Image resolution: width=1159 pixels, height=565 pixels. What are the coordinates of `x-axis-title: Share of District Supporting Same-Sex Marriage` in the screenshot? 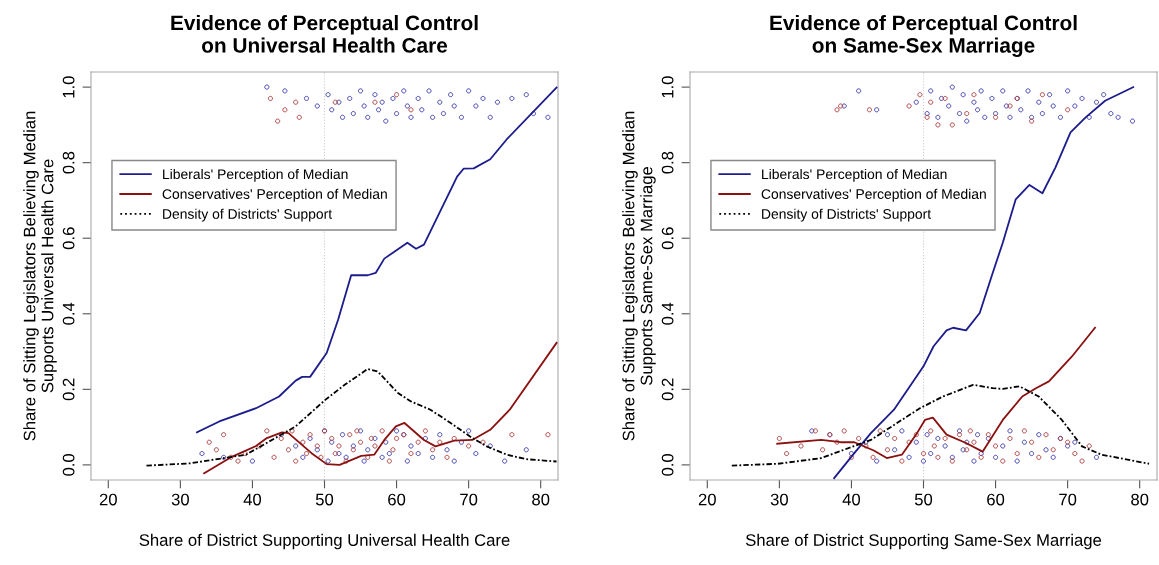 It's located at (923, 541).